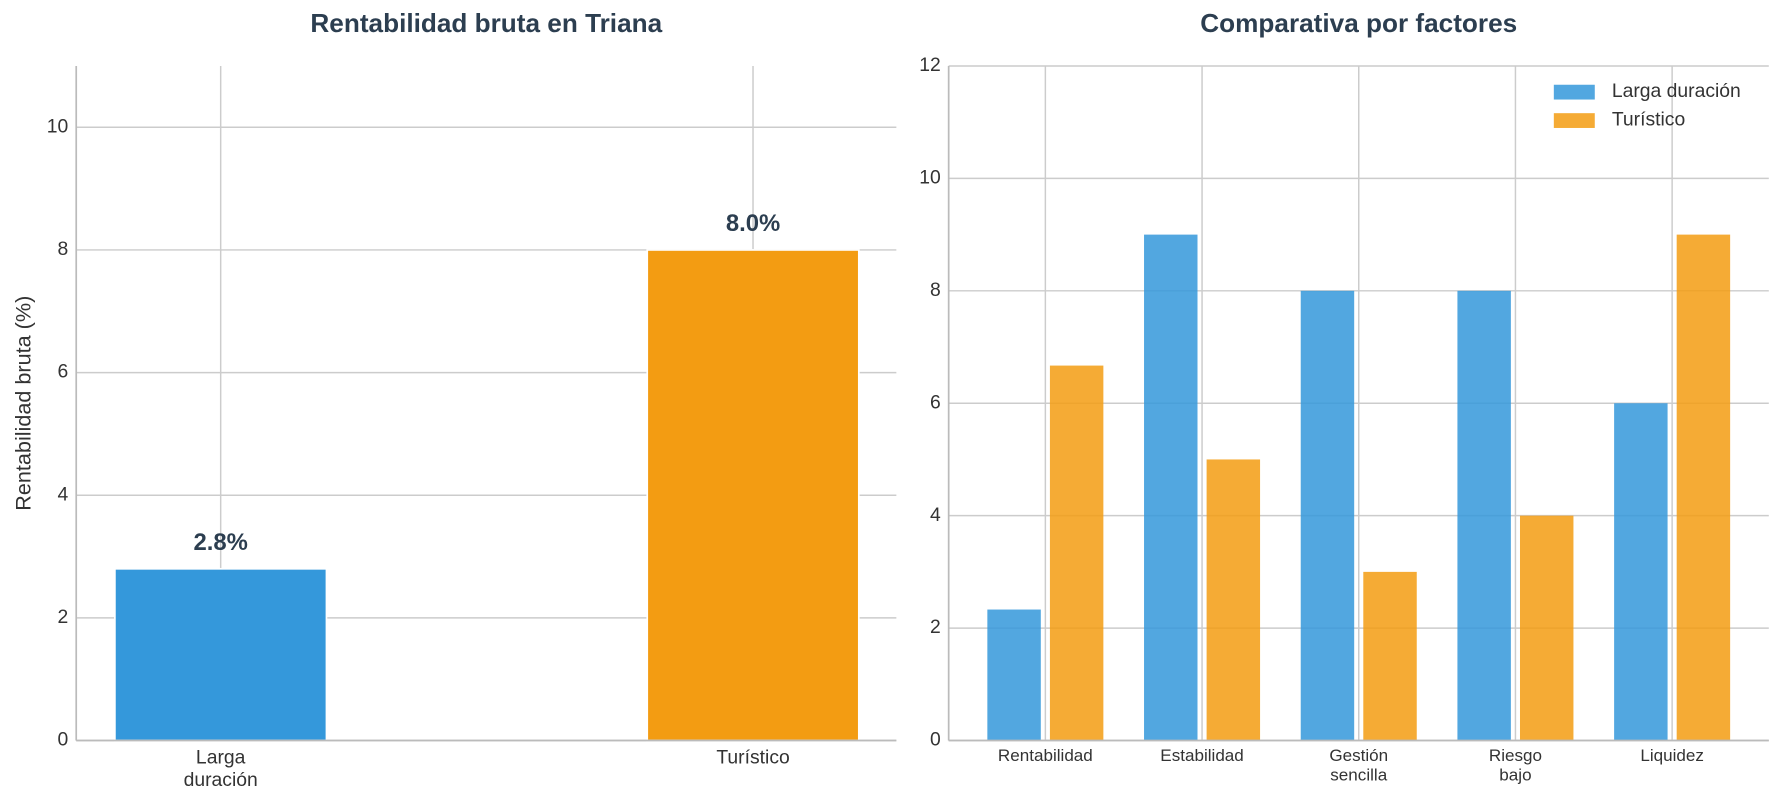 Image resolution: width=1787 pixels, height=806 pixels. What do you see at coordinates (1648, 120) in the screenshot?
I see `legend-label: Turístico` at bounding box center [1648, 120].